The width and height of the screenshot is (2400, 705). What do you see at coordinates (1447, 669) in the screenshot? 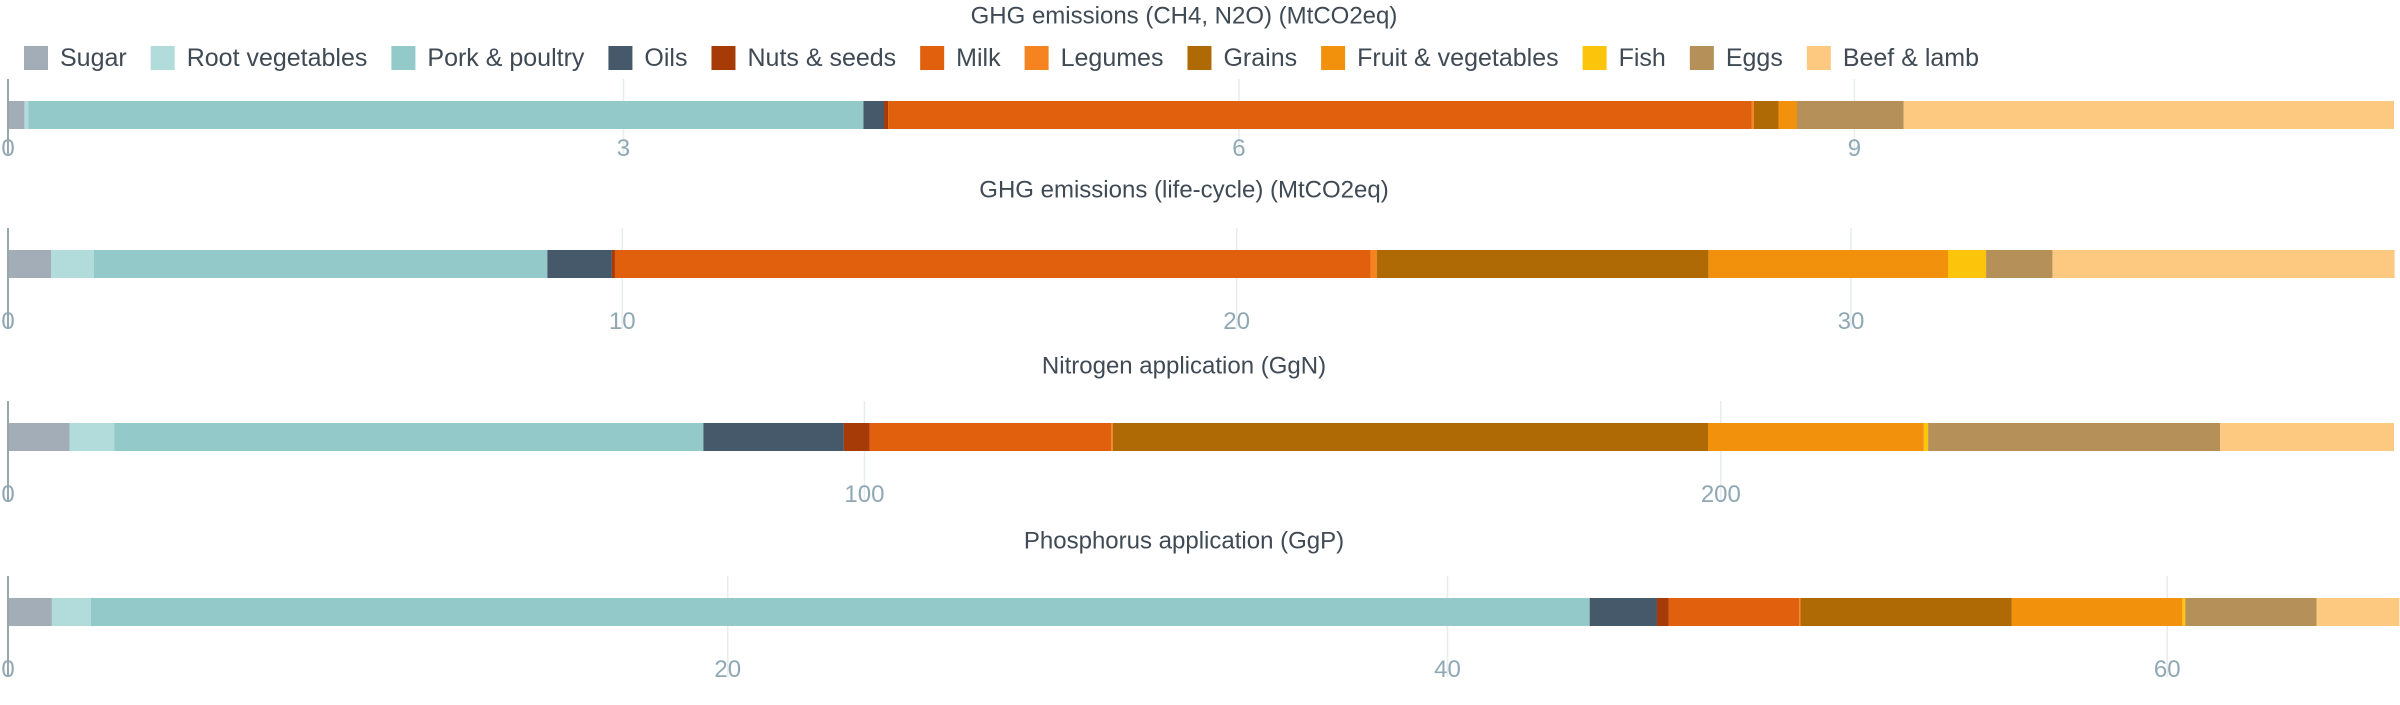
I see `x-tick-label: 40` at bounding box center [1447, 669].